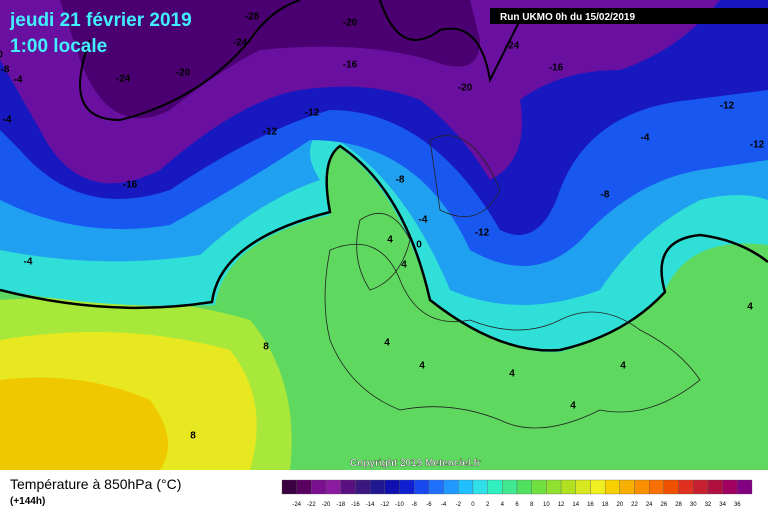  Describe the element at coordinates (664, 505) in the screenshot. I see `scale-tick-label: 26` at that location.